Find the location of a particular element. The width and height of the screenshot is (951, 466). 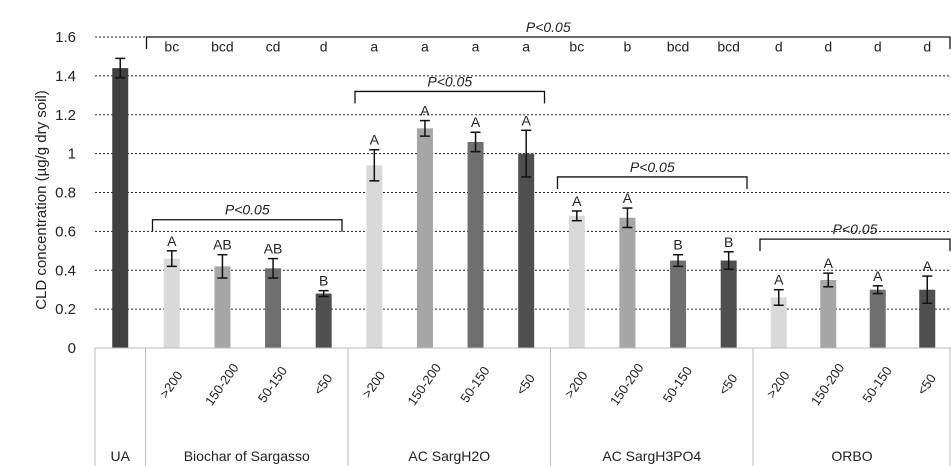

group-label: AC SargH3PO4 is located at coordinates (651, 456).